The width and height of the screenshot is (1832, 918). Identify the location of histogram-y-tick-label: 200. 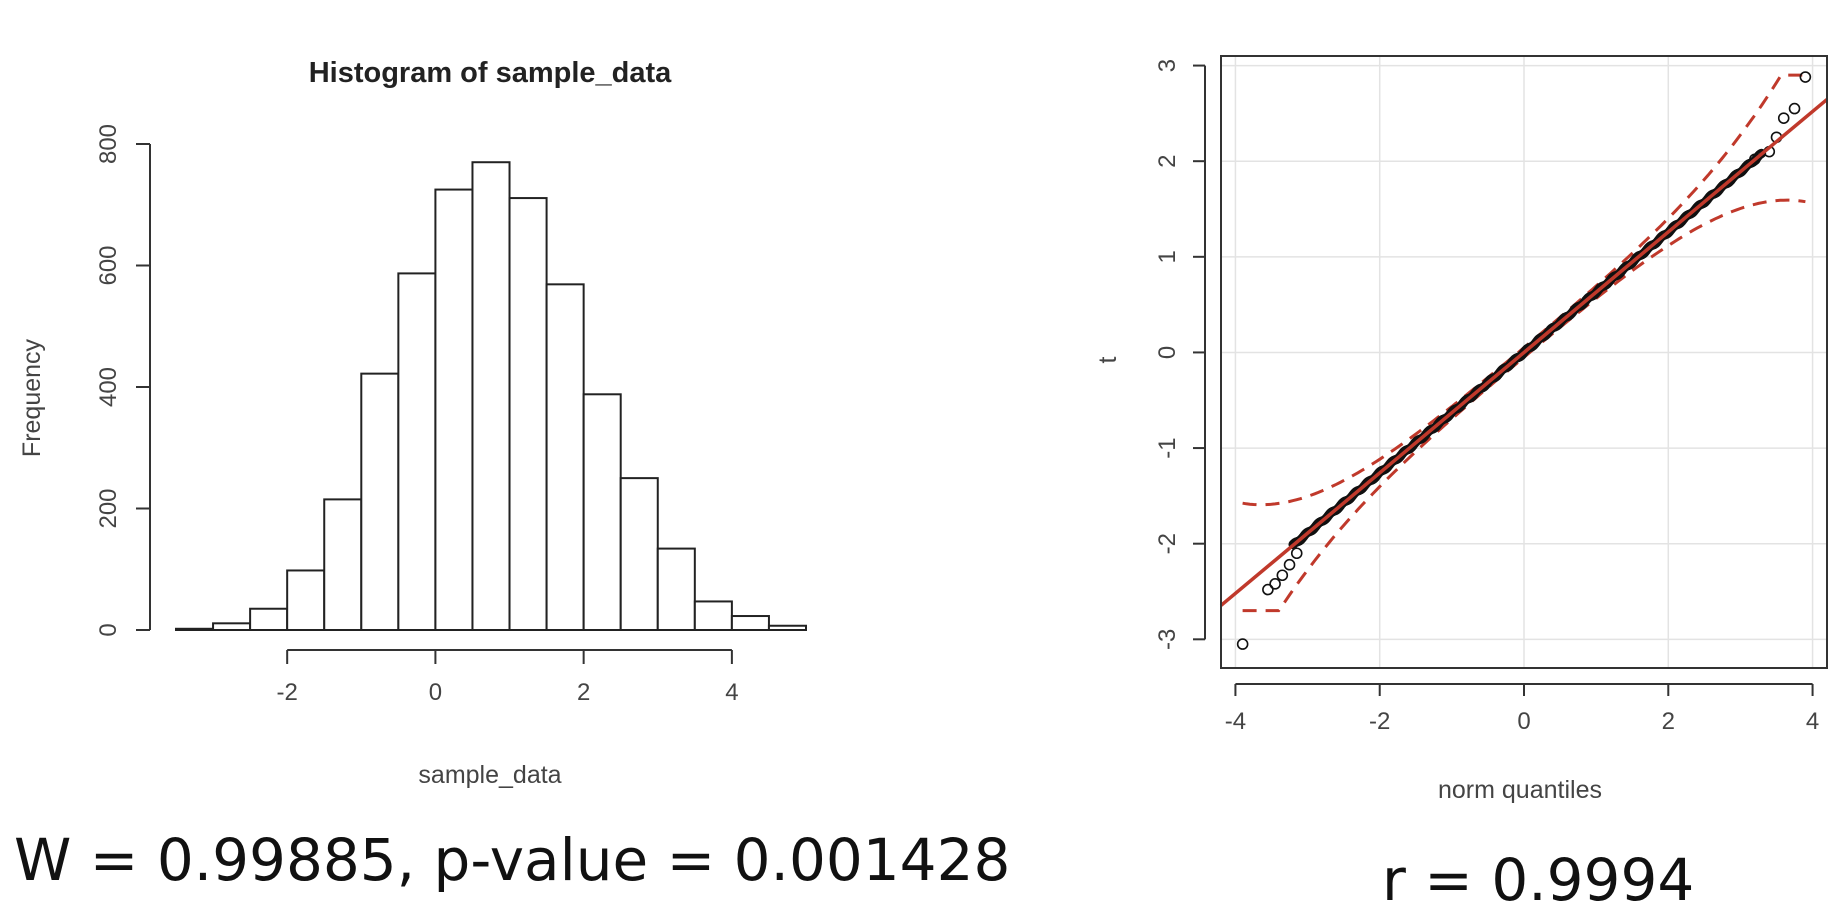
(108, 508).